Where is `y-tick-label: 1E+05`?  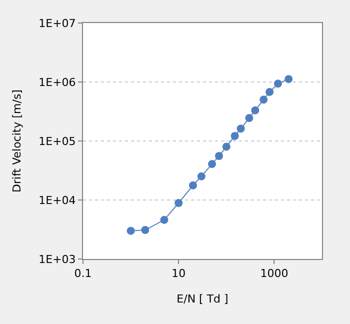
y-tick-label: 1E+05 is located at coordinates (57, 141).